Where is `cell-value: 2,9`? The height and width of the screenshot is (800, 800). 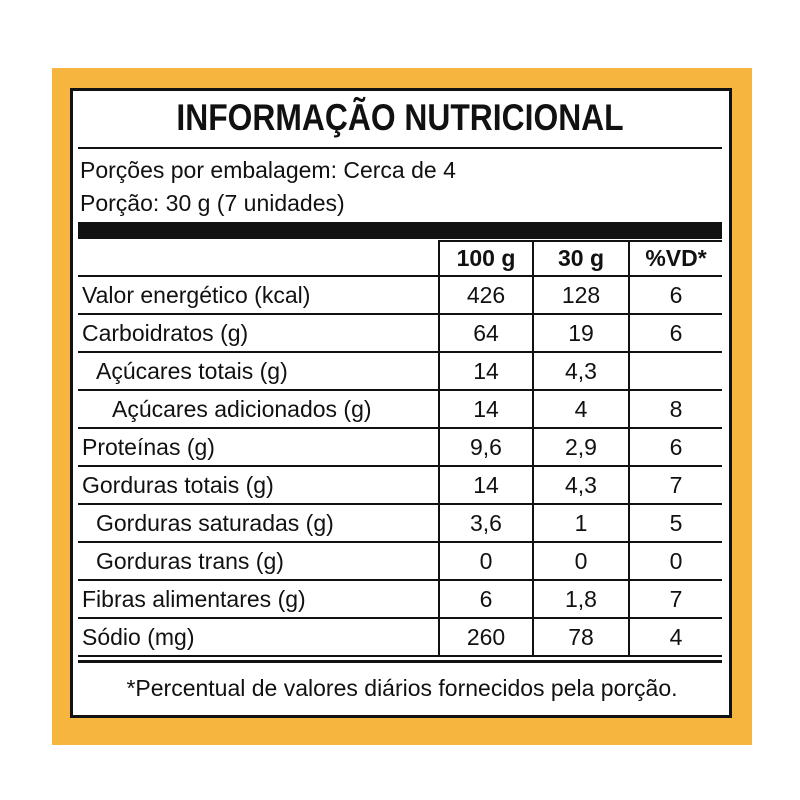
cell-value: 2,9 is located at coordinates (581, 447).